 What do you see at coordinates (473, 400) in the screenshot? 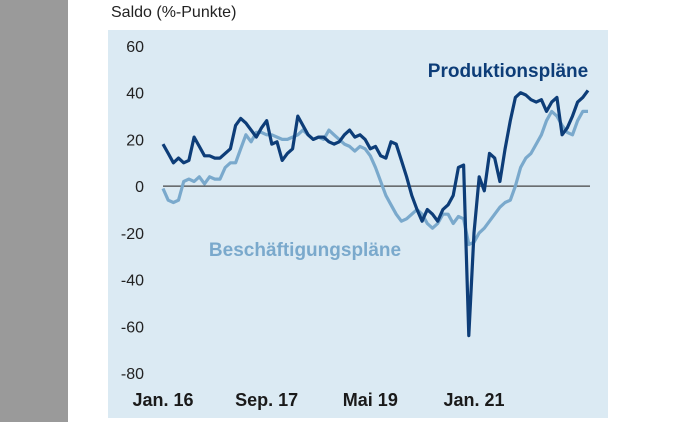
I see `x-tick-label: Jan. 21` at bounding box center [473, 400].